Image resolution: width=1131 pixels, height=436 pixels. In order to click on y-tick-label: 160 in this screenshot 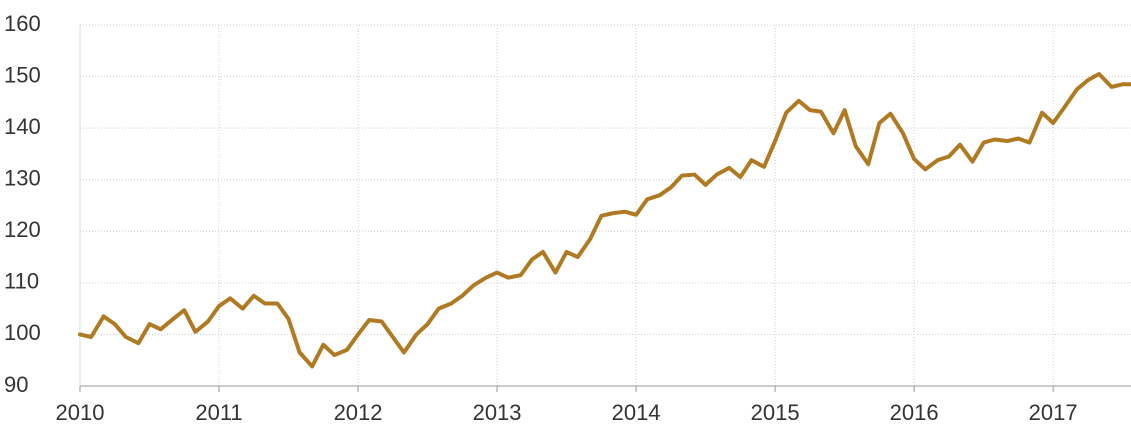, I will do `click(22, 23)`.